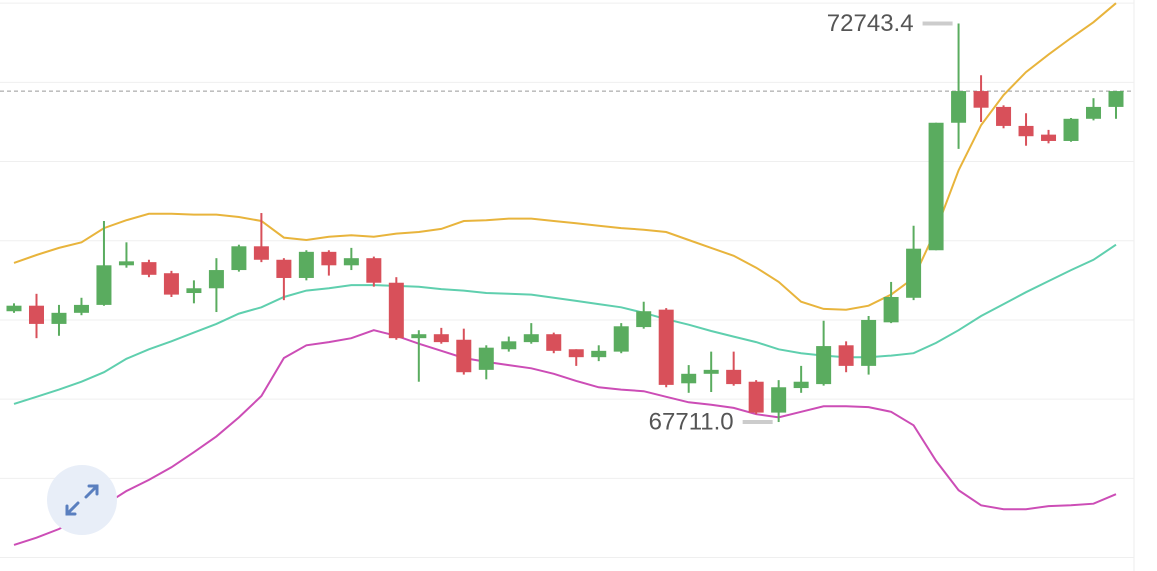 The height and width of the screenshot is (571, 1157). I want to click on expand-button-bg, so click(82, 500).